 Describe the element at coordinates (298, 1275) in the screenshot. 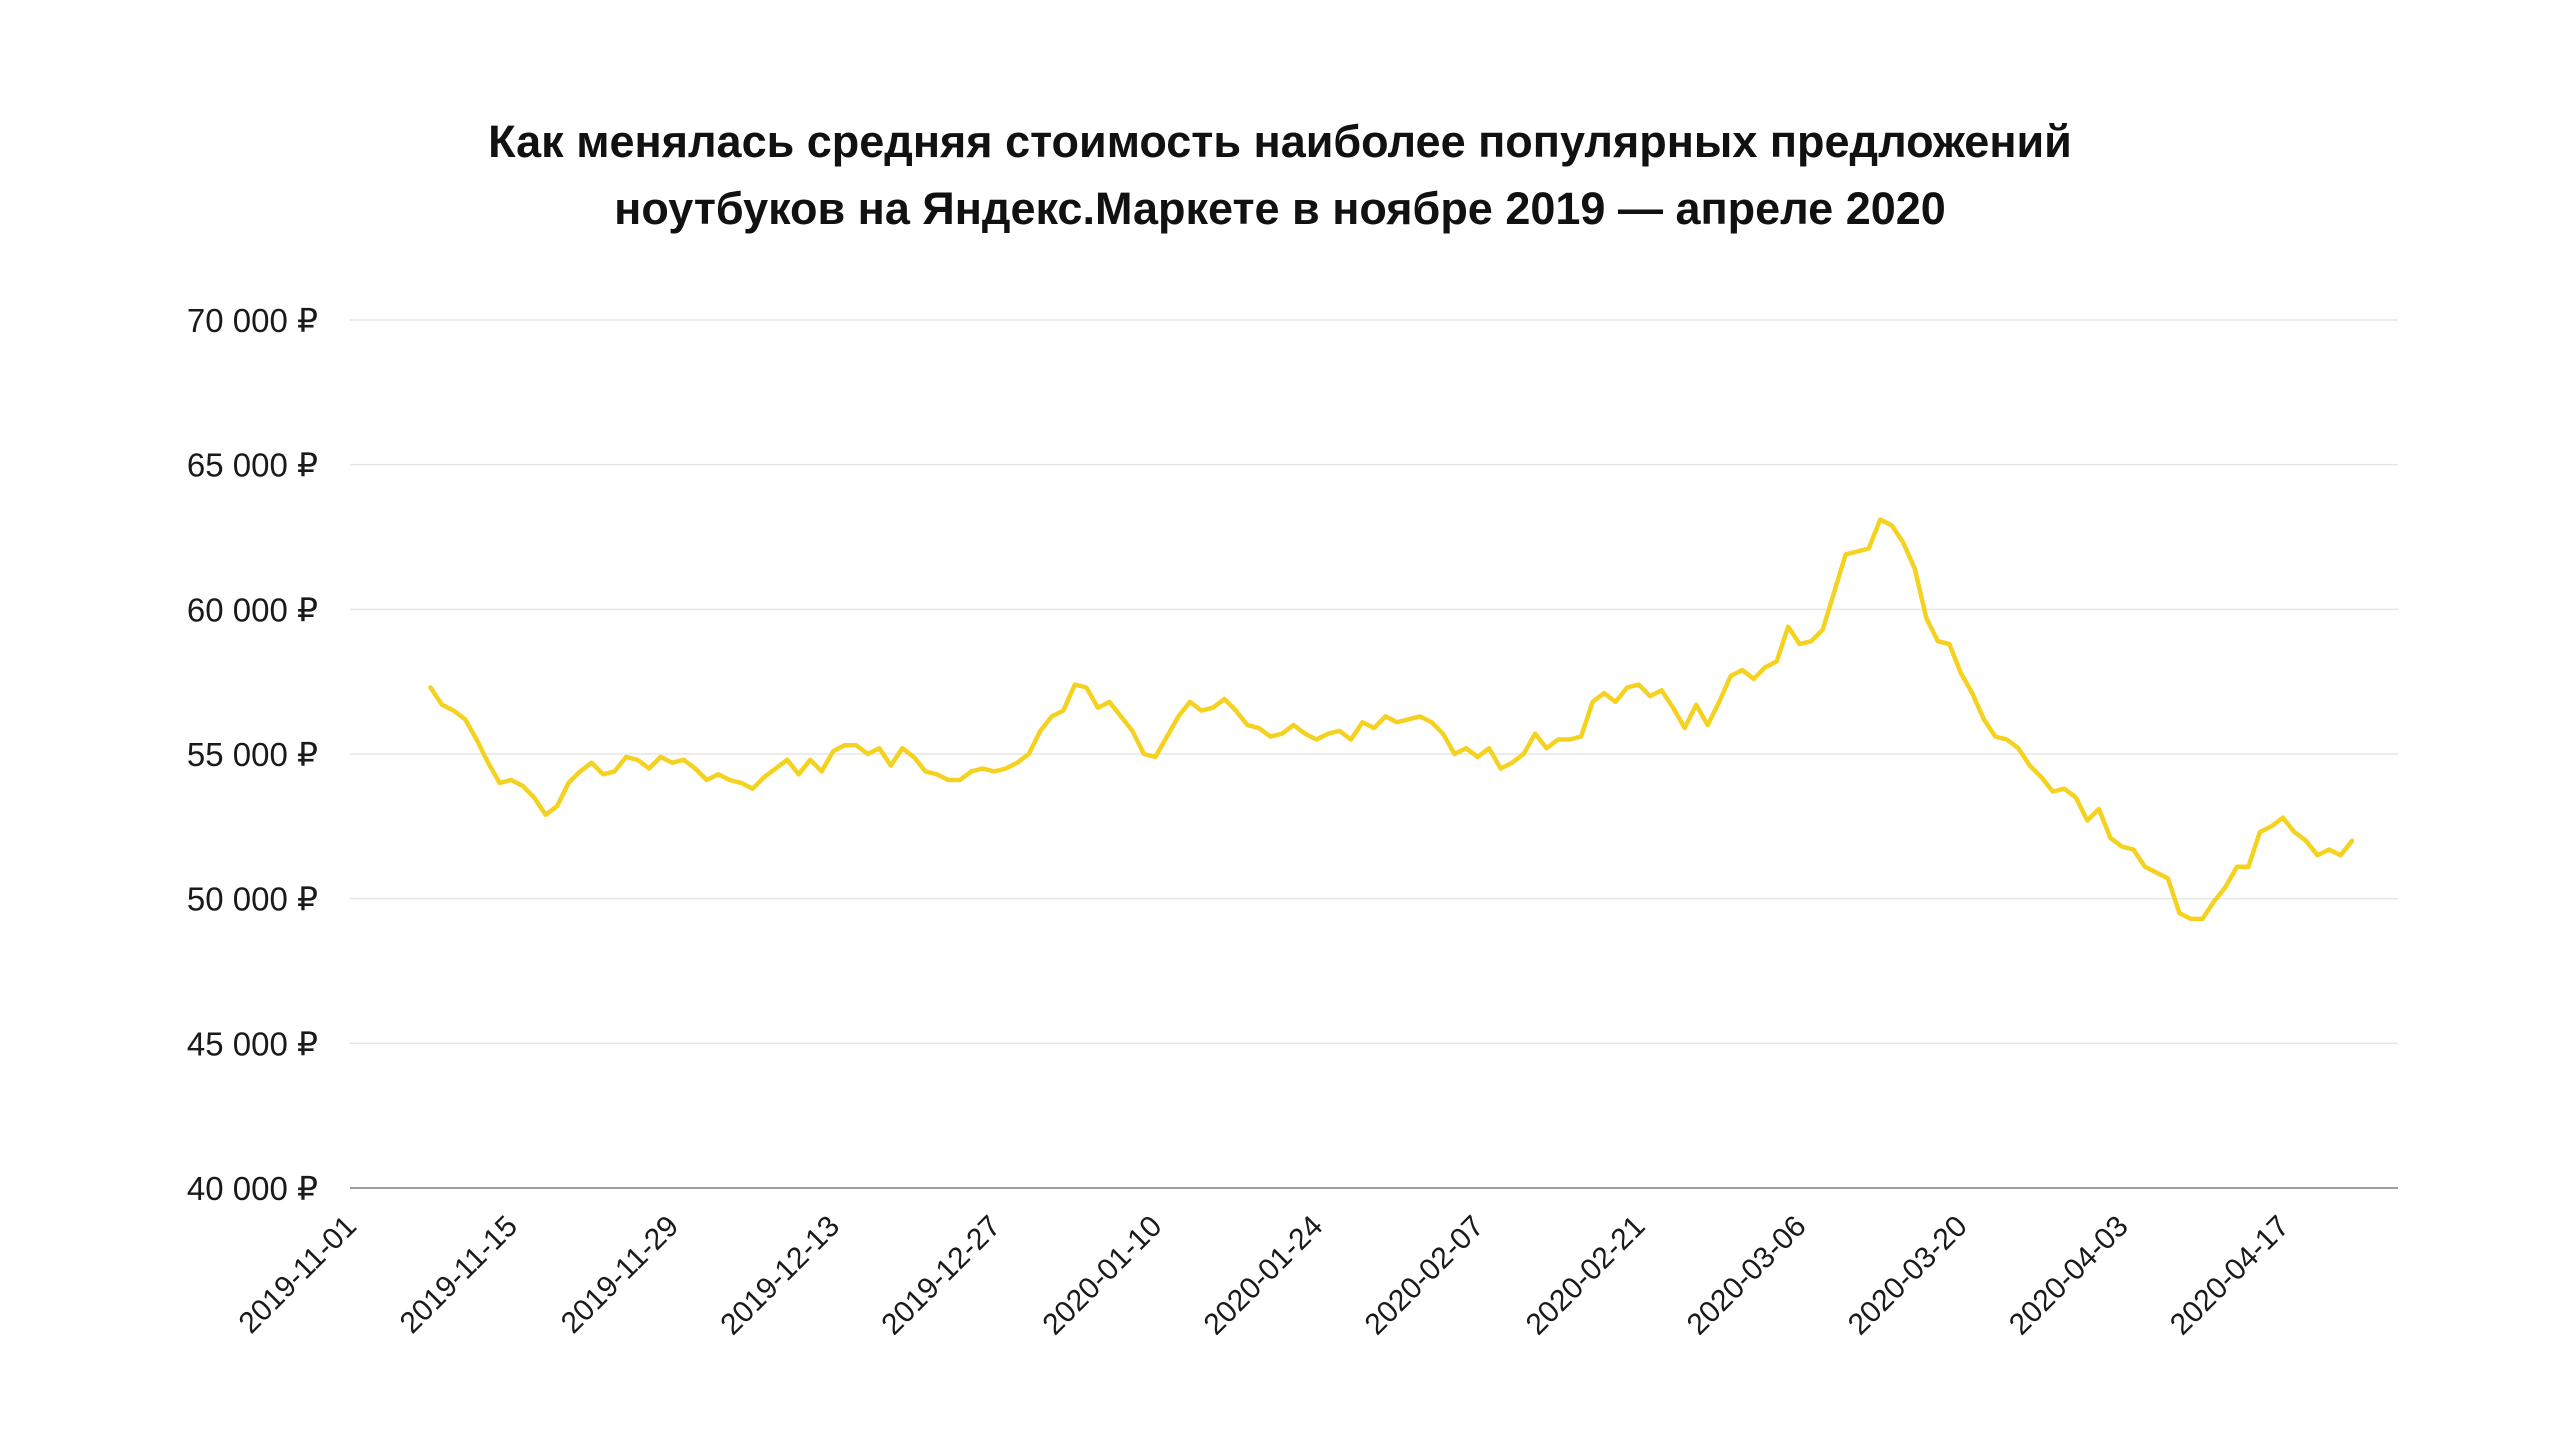

I see `x-tick-label: 2019-11-01` at that location.